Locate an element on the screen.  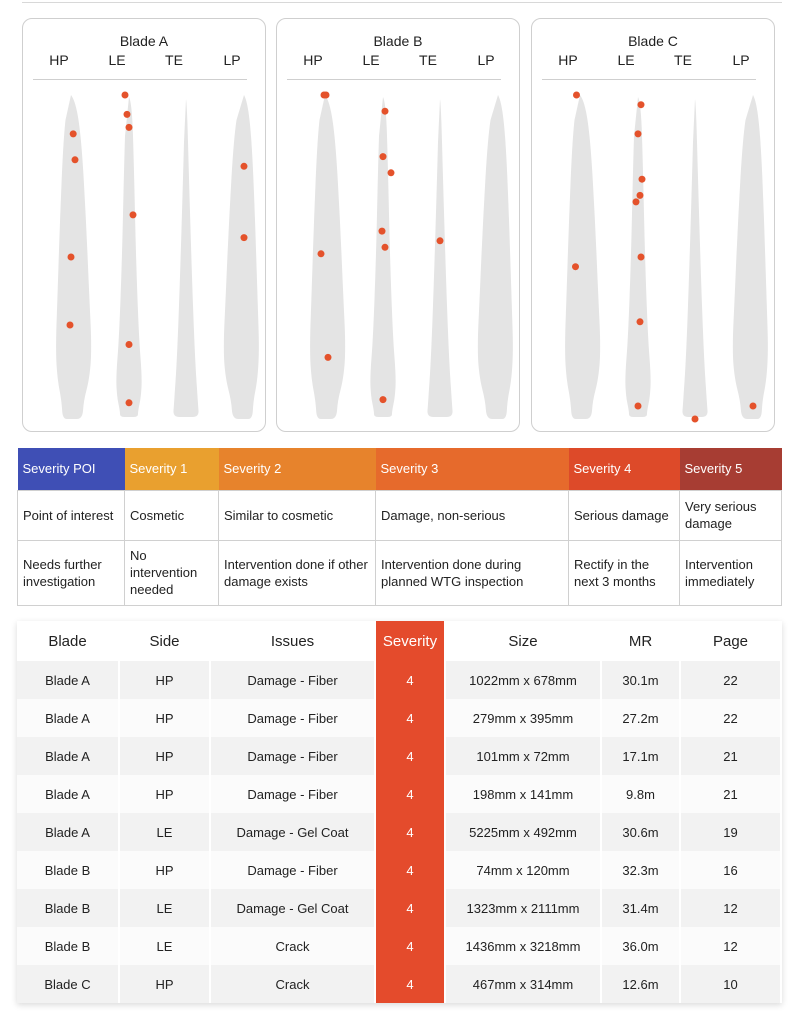
severity-action: Intervention done if other damage exists is located at coordinates (297, 572).